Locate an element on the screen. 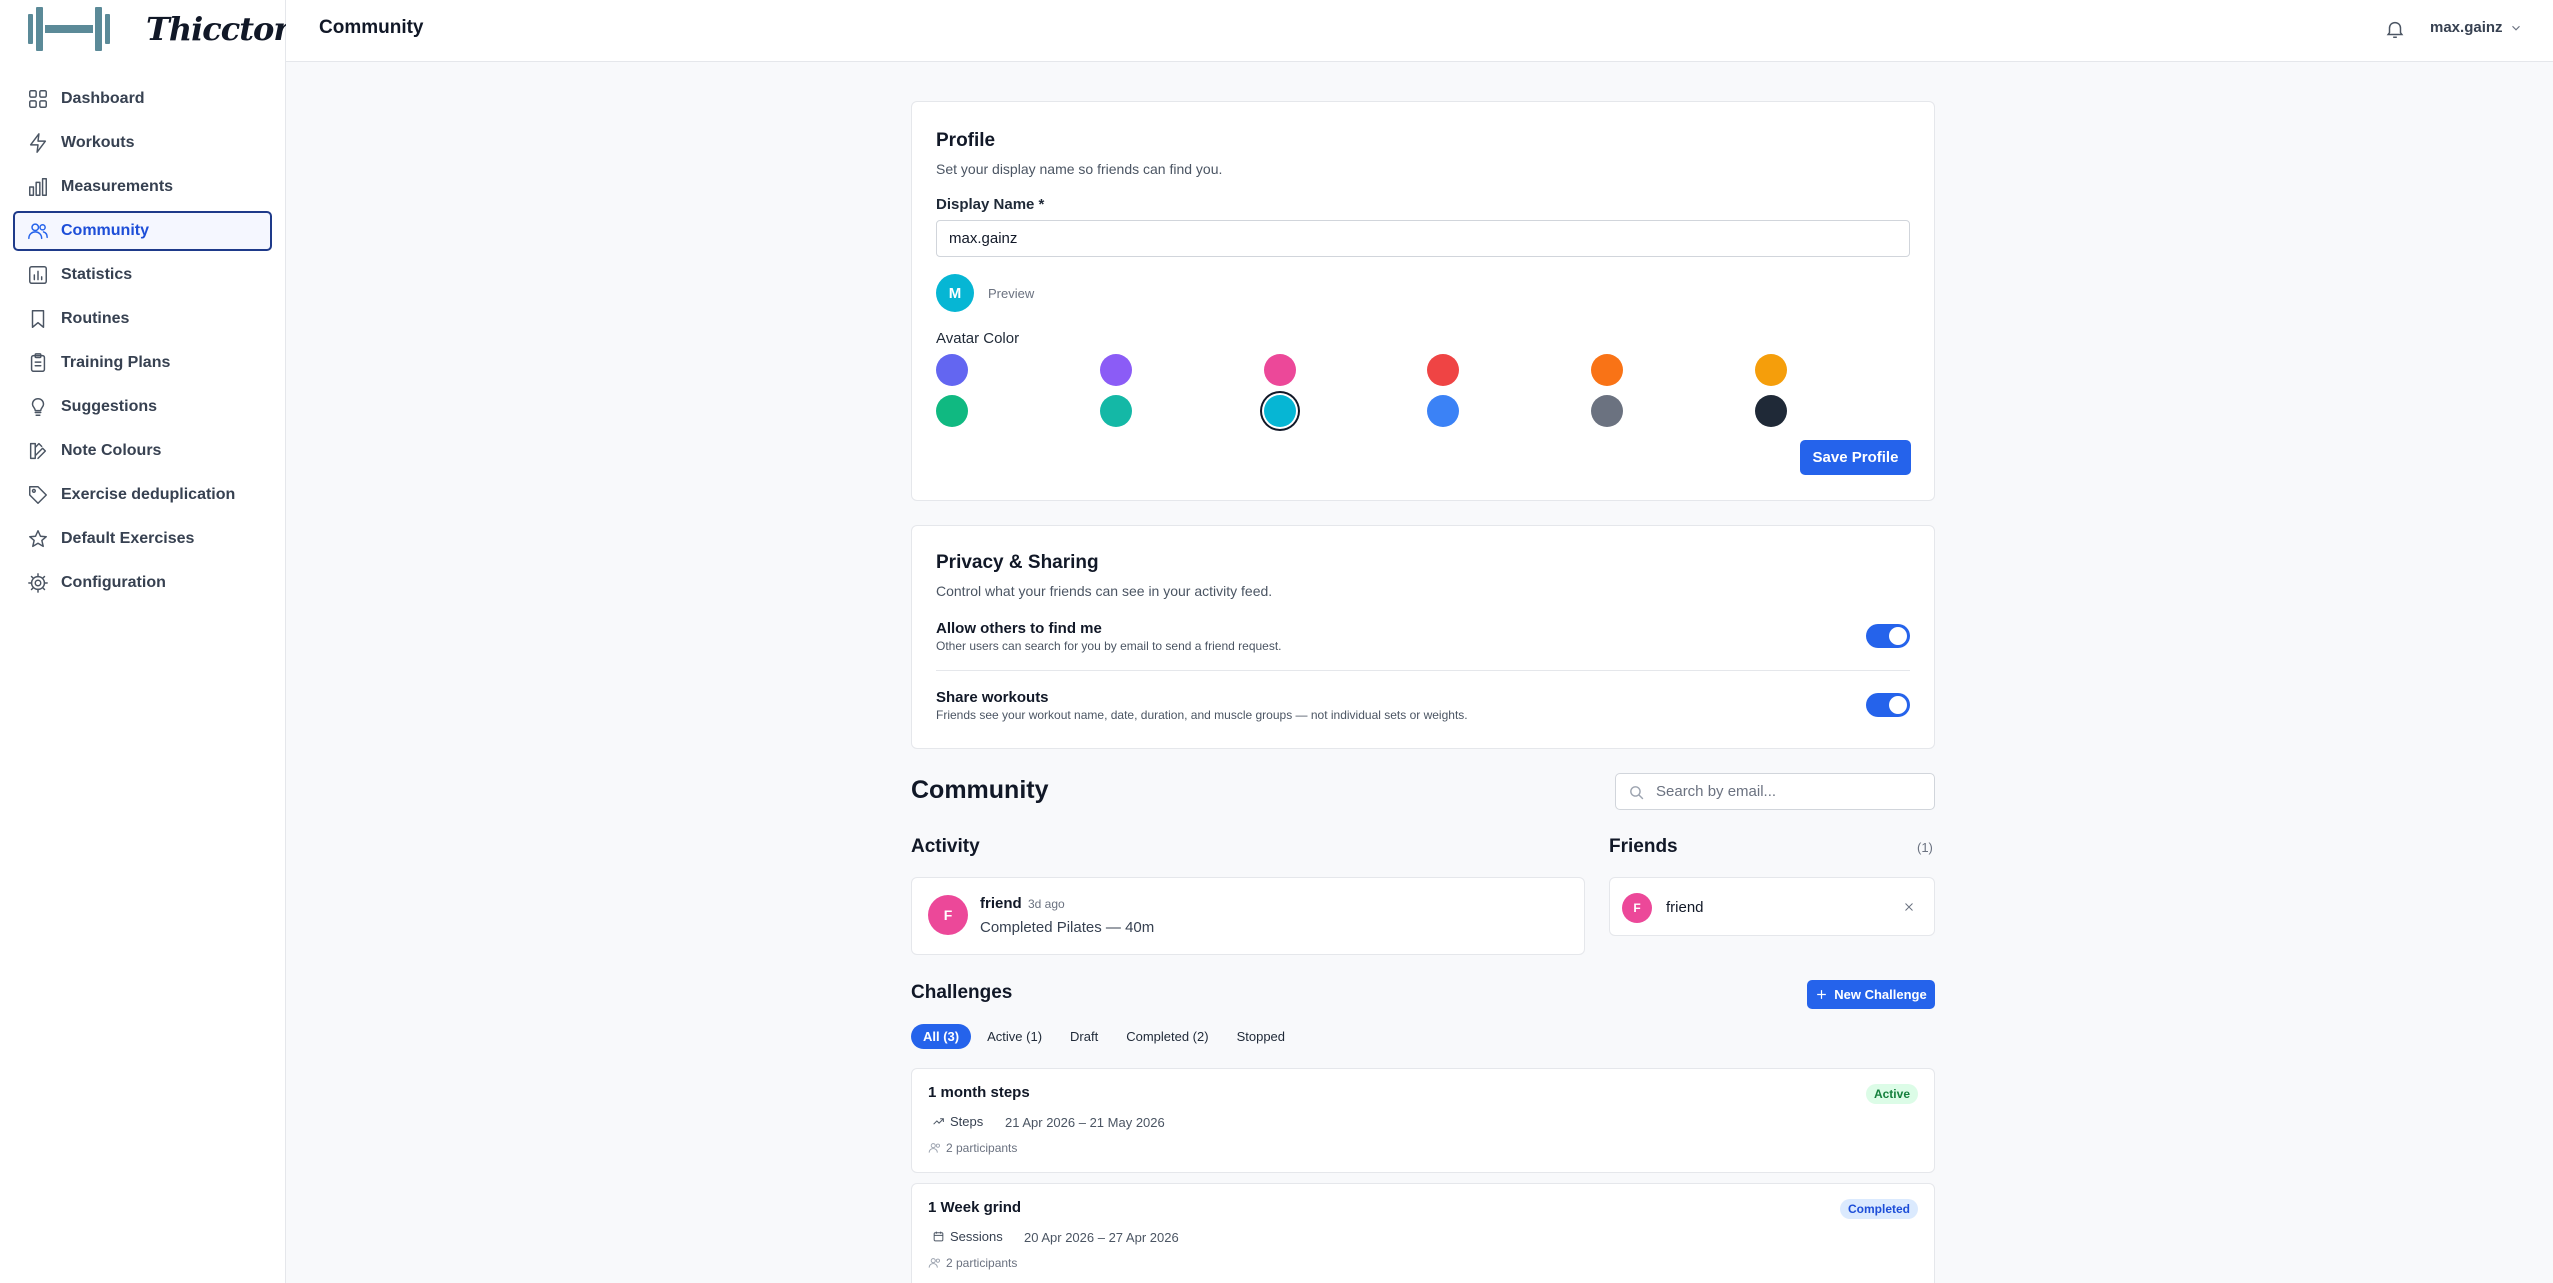  grid-icon is located at coordinates (38, 99).